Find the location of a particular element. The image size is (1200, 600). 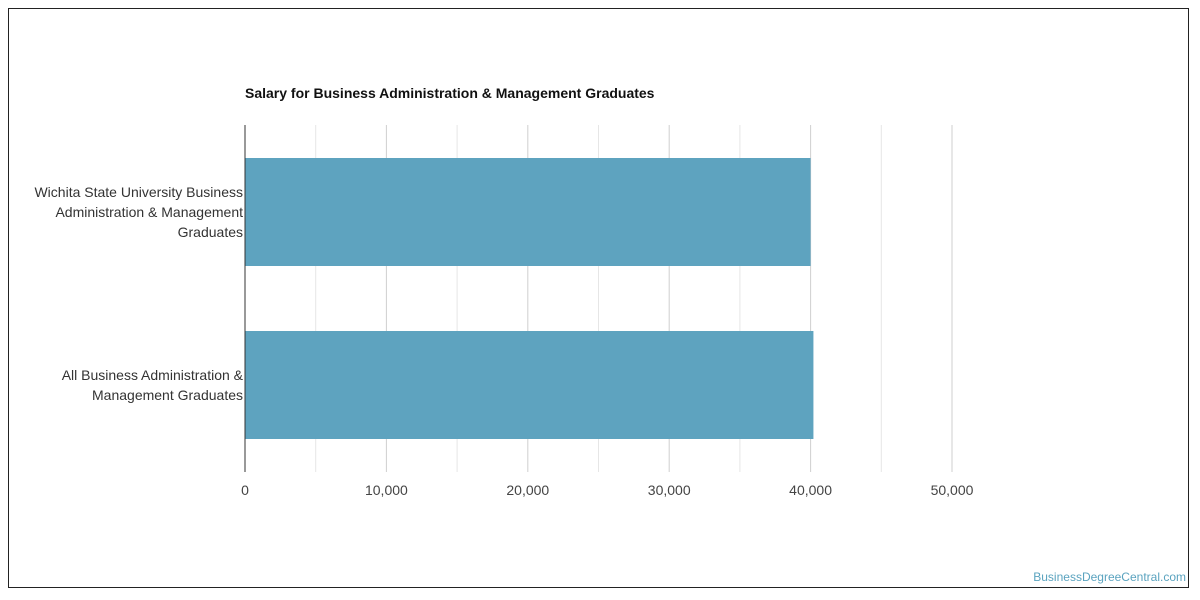

x-tick-label: 10,000 is located at coordinates (386, 490).